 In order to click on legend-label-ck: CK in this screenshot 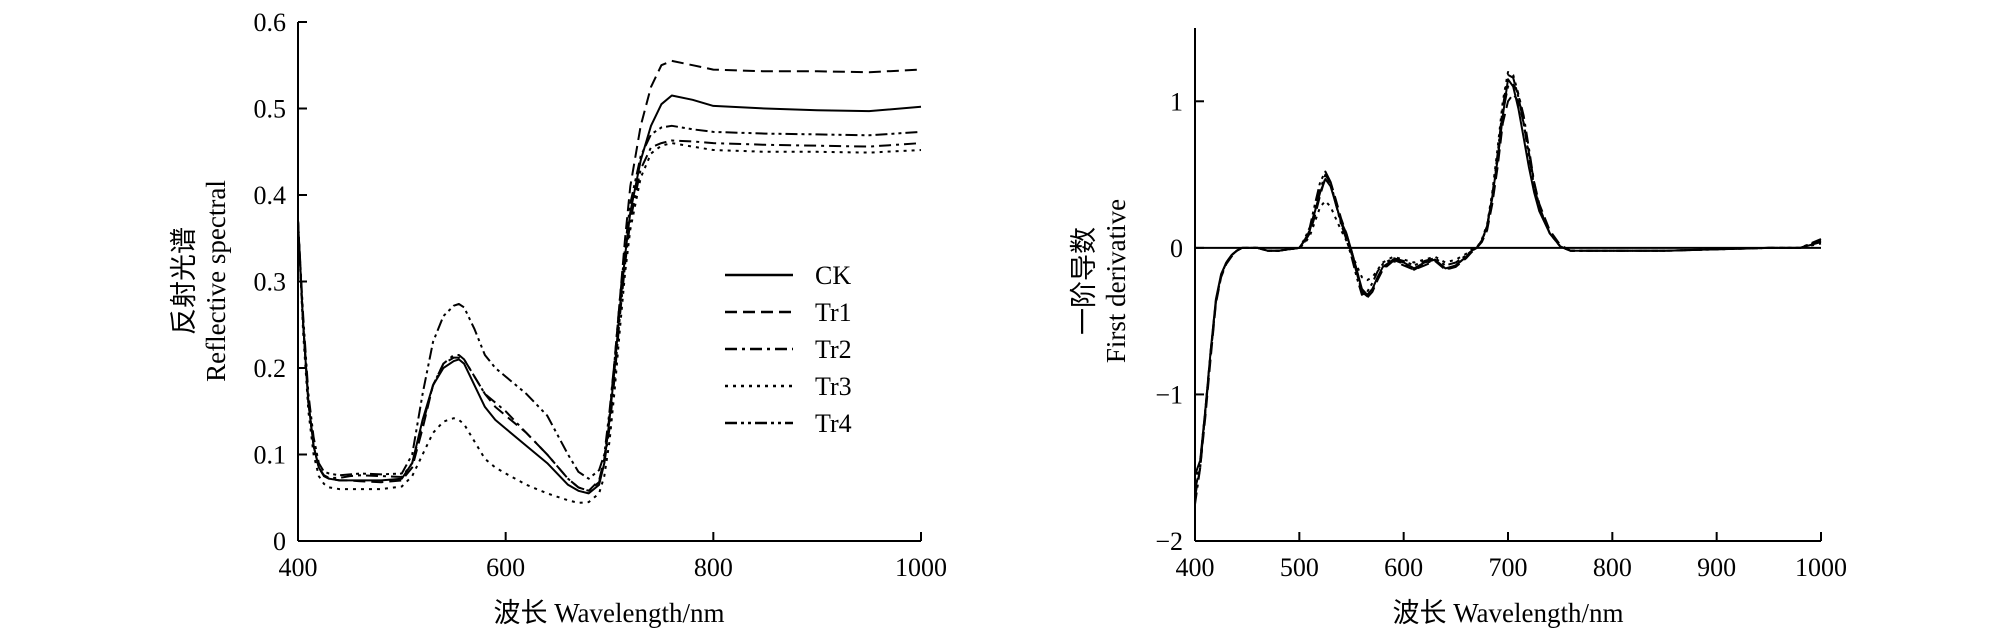, I will do `click(833, 275)`.